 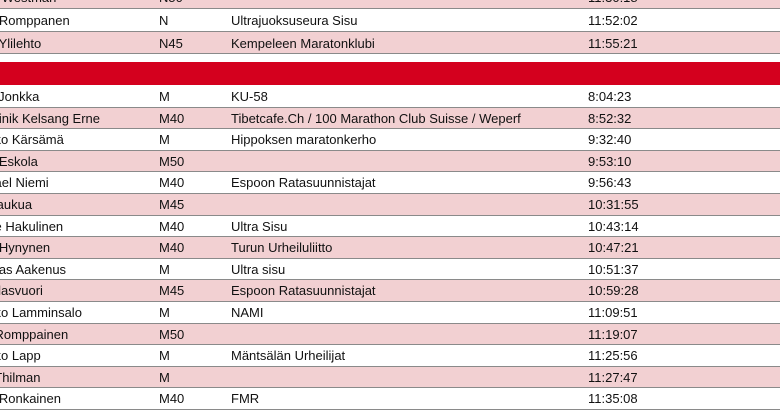 What do you see at coordinates (20, 355) in the screenshot?
I see `runner-name: kko Lapp` at bounding box center [20, 355].